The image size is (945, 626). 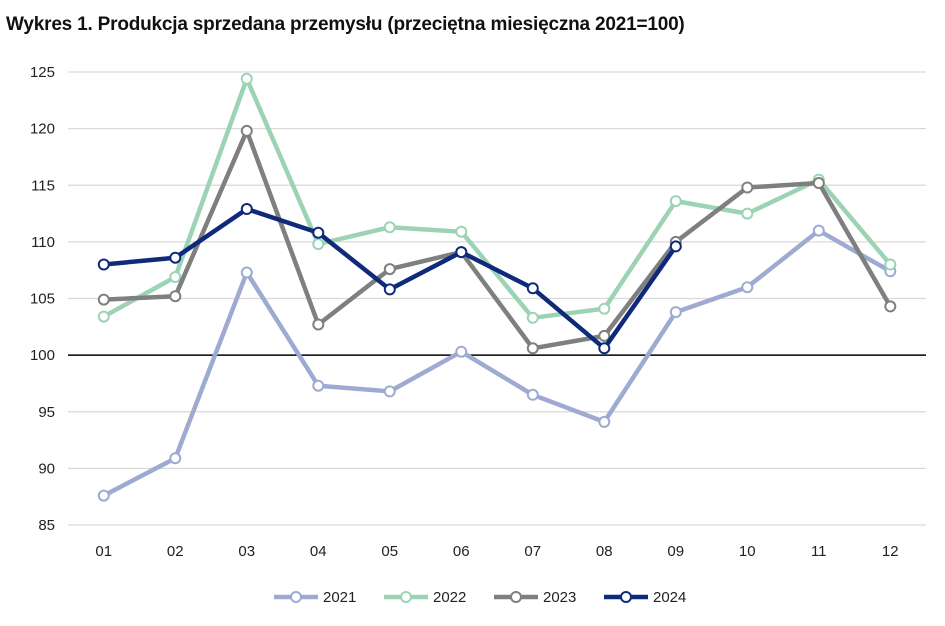 What do you see at coordinates (559, 597) in the screenshot?
I see `legend-label-2023: 2023` at bounding box center [559, 597].